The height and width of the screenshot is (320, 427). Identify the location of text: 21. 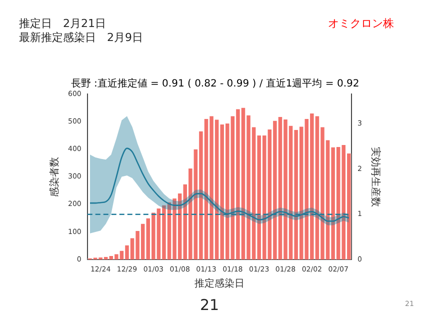
(210, 305).